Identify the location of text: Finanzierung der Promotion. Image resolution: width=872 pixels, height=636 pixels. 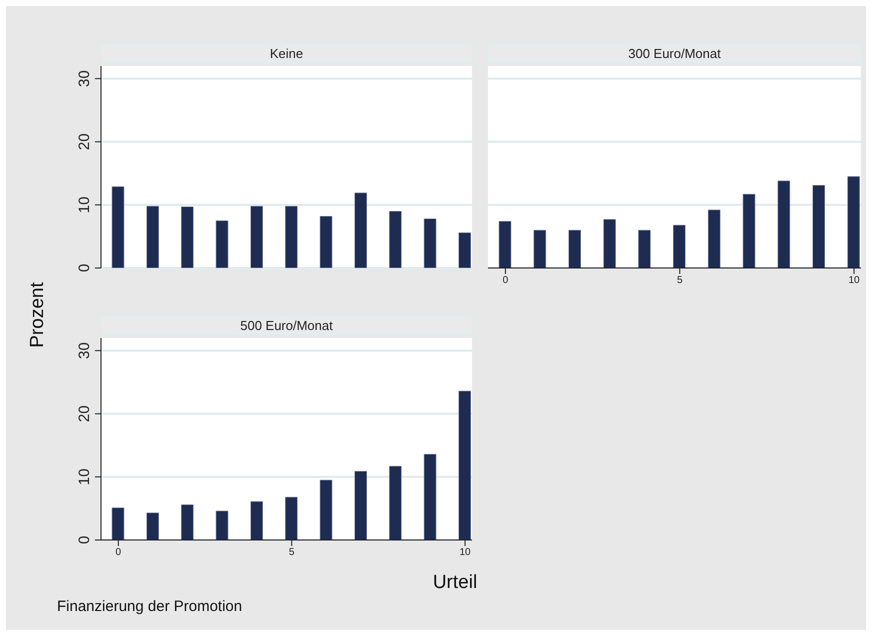
(149, 606).